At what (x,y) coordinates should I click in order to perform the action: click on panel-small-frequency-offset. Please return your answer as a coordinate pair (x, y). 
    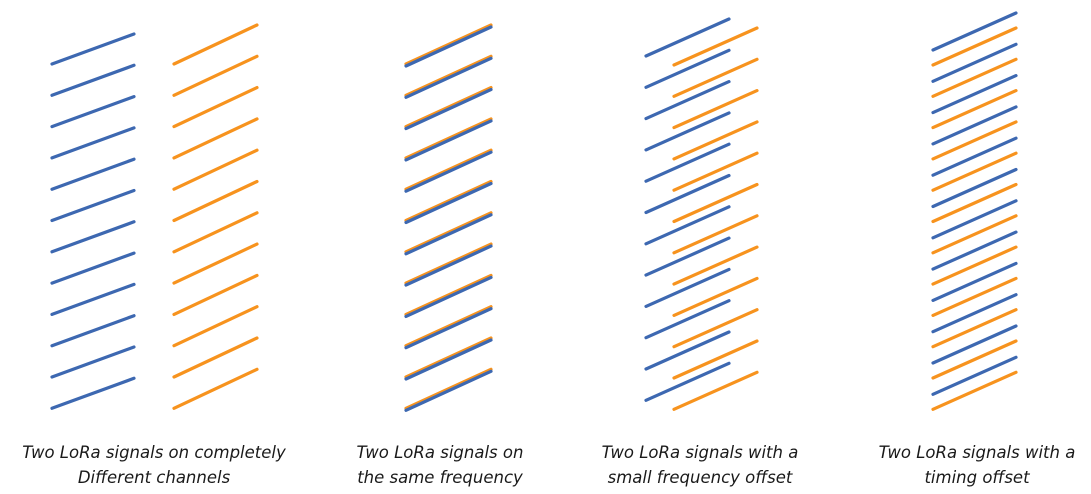
    Looking at the image, I should click on (701, 214).